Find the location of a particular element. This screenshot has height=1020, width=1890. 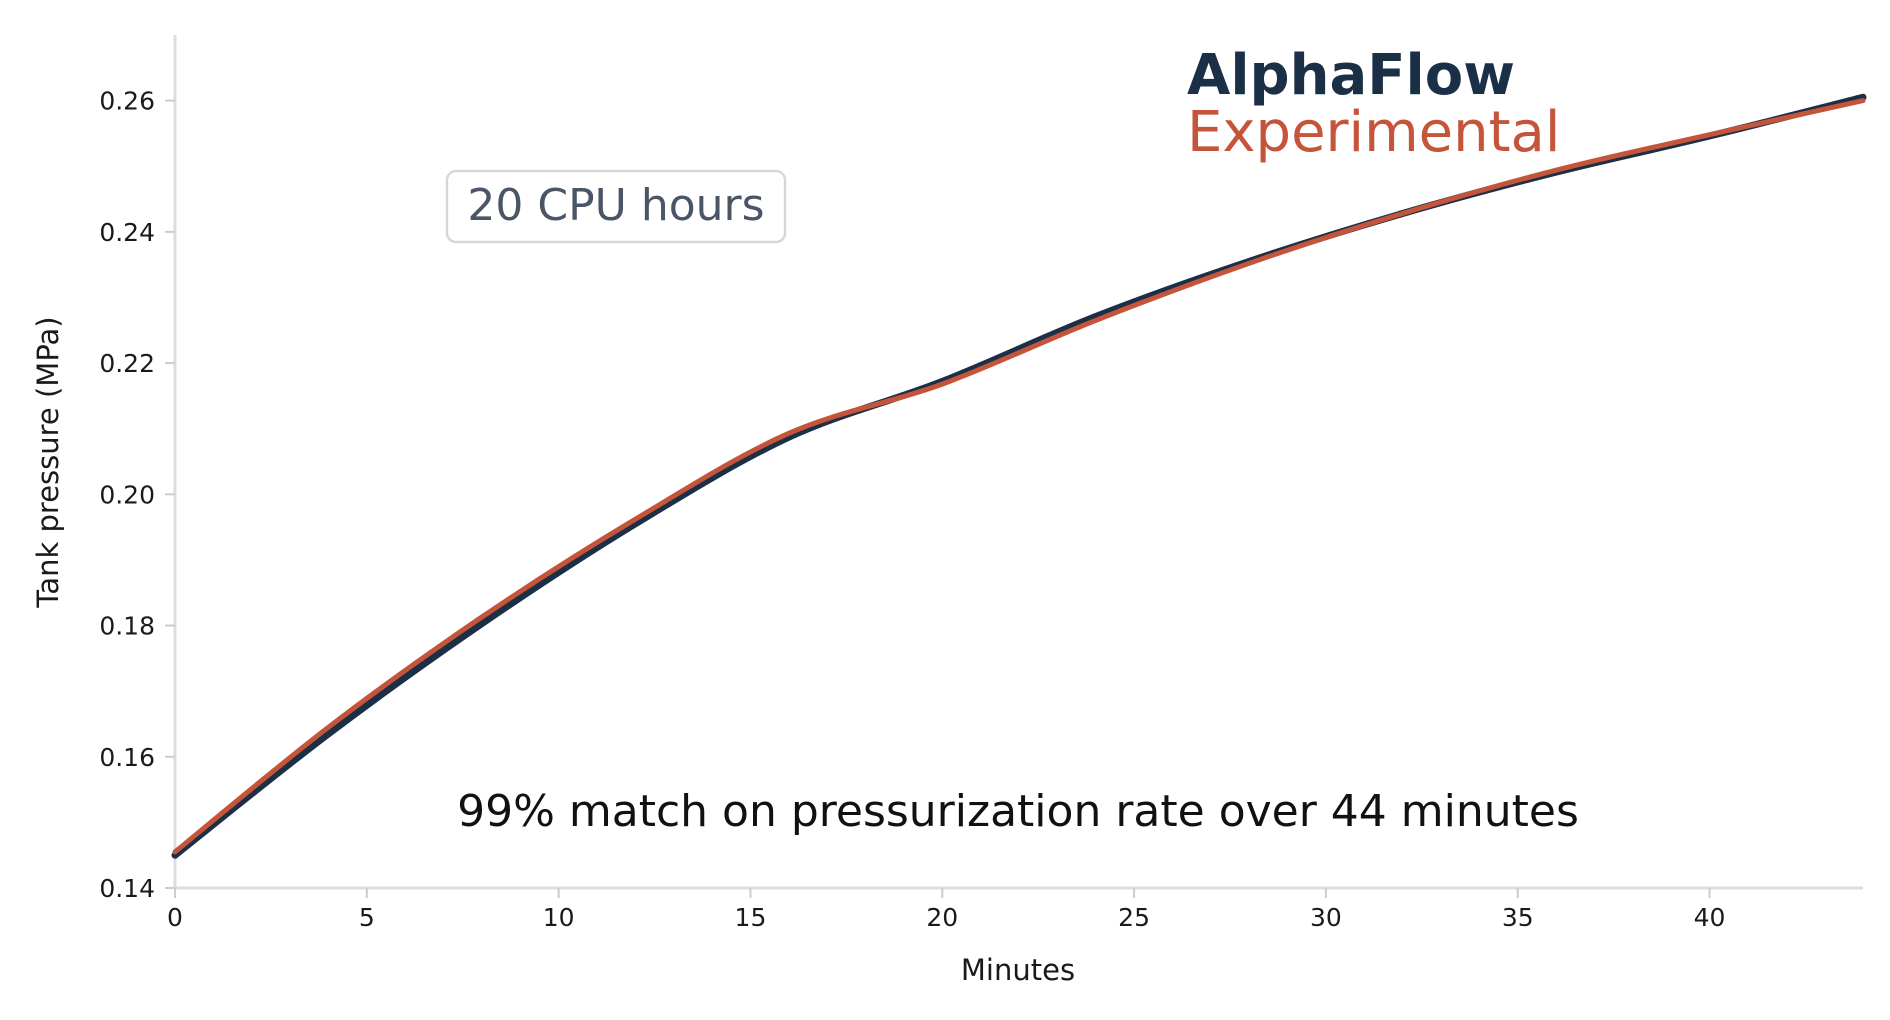

x-tick-label: 10 is located at coordinates (559, 917).